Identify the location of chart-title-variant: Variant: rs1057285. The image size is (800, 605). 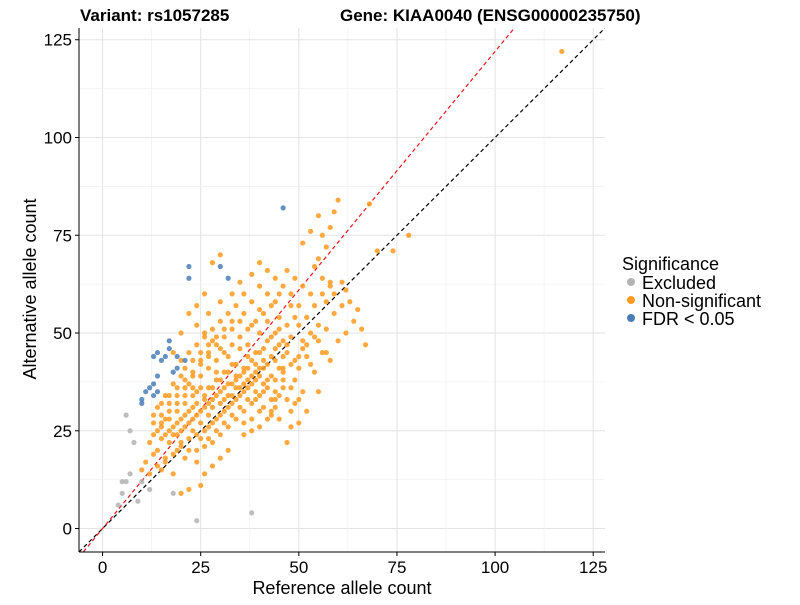
(154, 15).